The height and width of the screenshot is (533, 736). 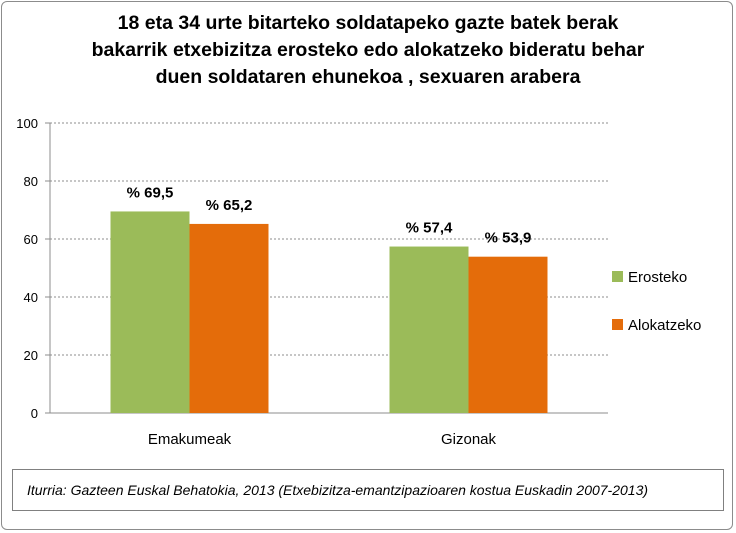 What do you see at coordinates (31, 297) in the screenshot?
I see `y-tick-label: 40` at bounding box center [31, 297].